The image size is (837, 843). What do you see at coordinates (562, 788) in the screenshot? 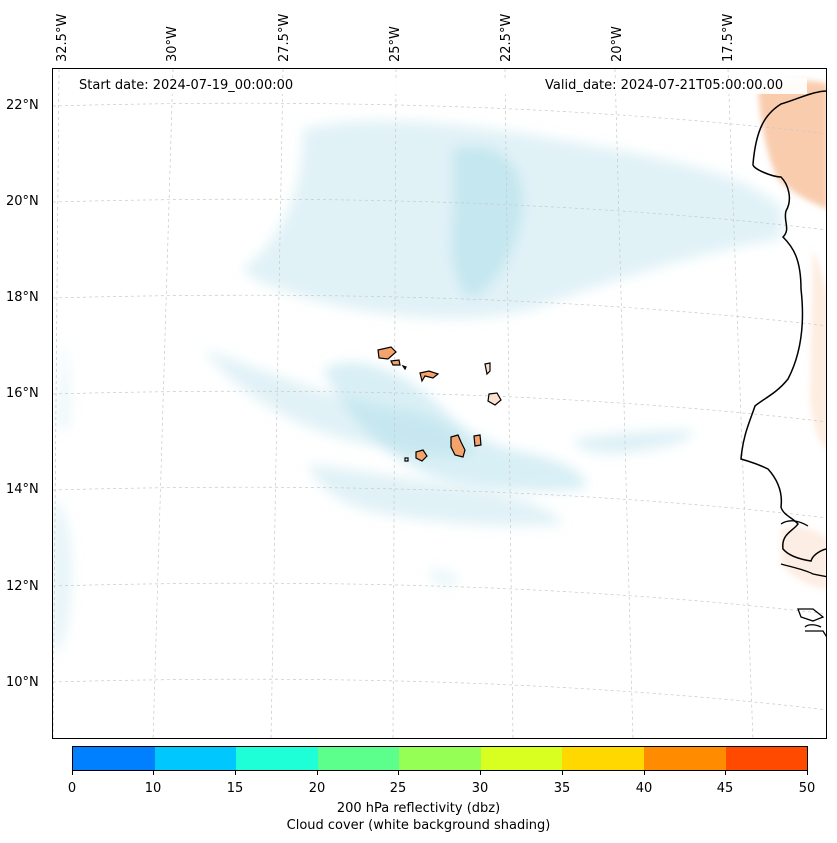
I see `colorbar-tick-label-35: 35` at bounding box center [562, 788].